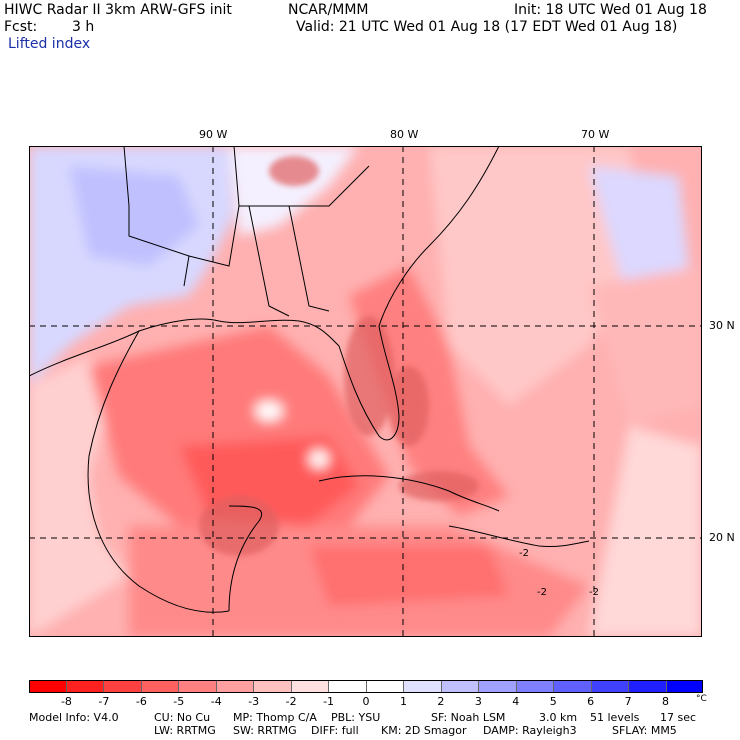 This screenshot has height=740, width=740. I want to click on colorbar-tick-label: -4, so click(216, 701).